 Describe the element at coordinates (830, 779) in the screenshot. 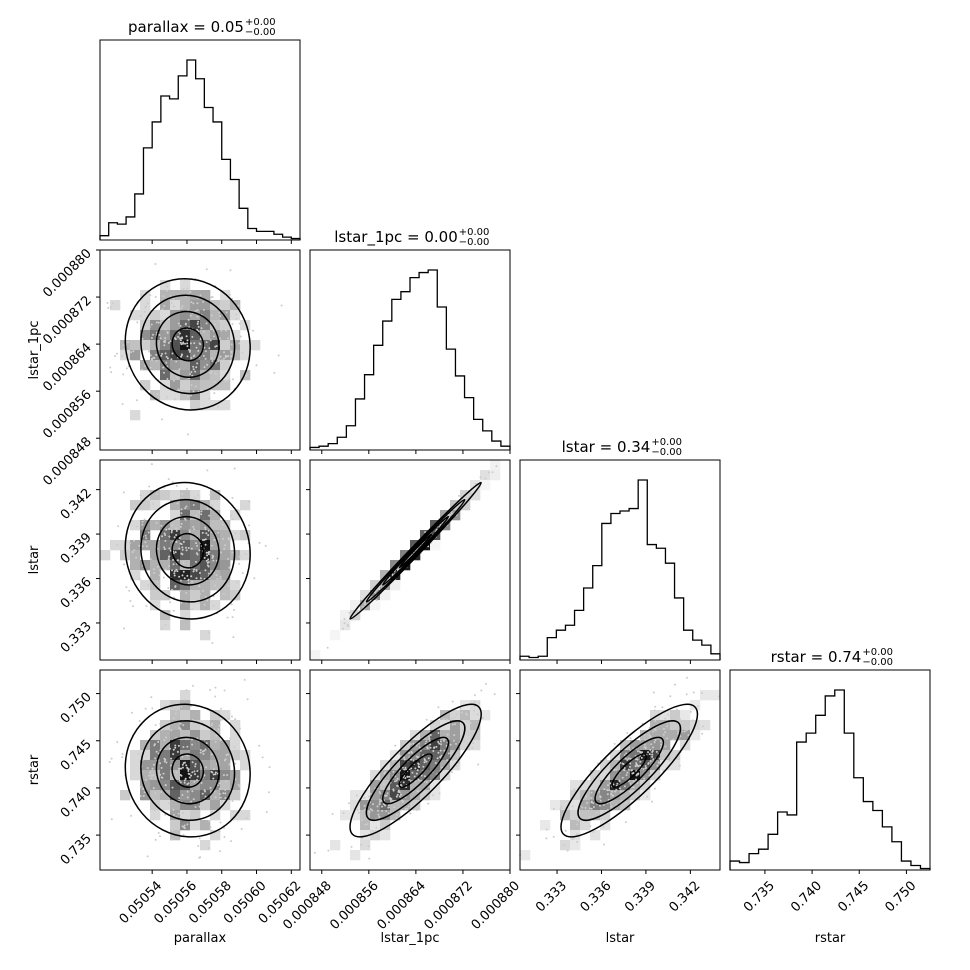

I see `histogram-rstar` at that location.